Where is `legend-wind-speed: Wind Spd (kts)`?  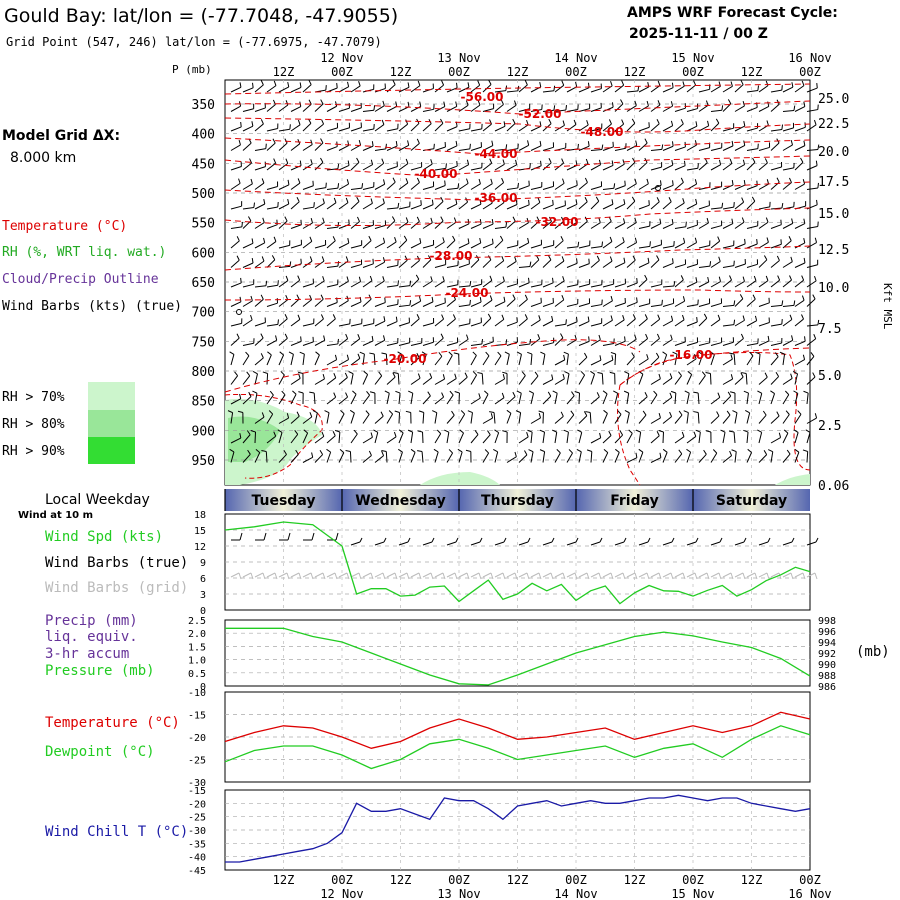 legend-wind-speed: Wind Spd (kts) is located at coordinates (104, 537).